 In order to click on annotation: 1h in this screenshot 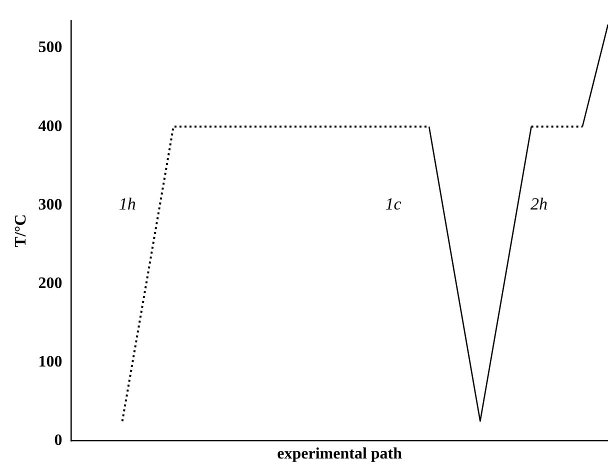, I will do `click(127, 204)`.